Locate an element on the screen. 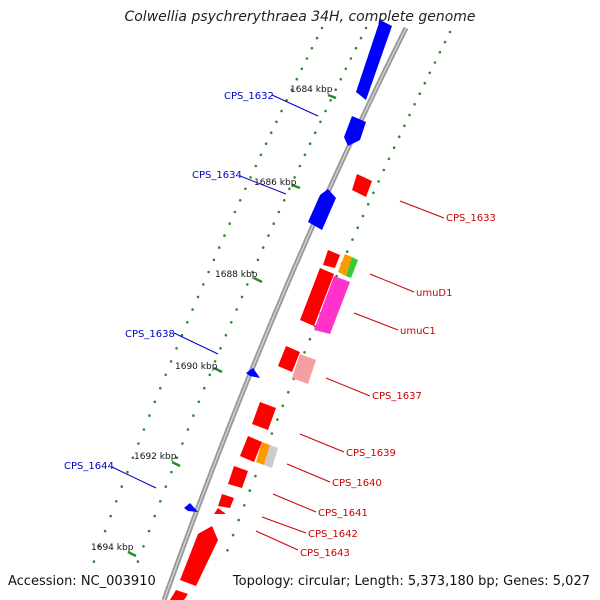 This screenshot has width=600, height=600. gene-arrow-cps-1640-orange is located at coordinates (263, 453).